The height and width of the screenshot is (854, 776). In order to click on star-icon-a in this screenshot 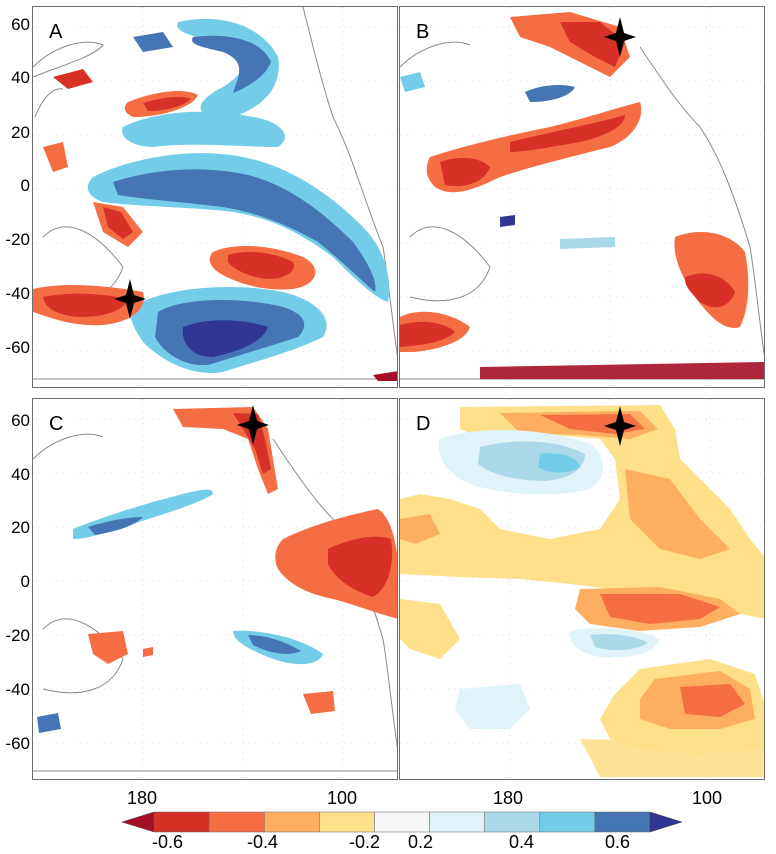, I will do `click(130, 299)`.